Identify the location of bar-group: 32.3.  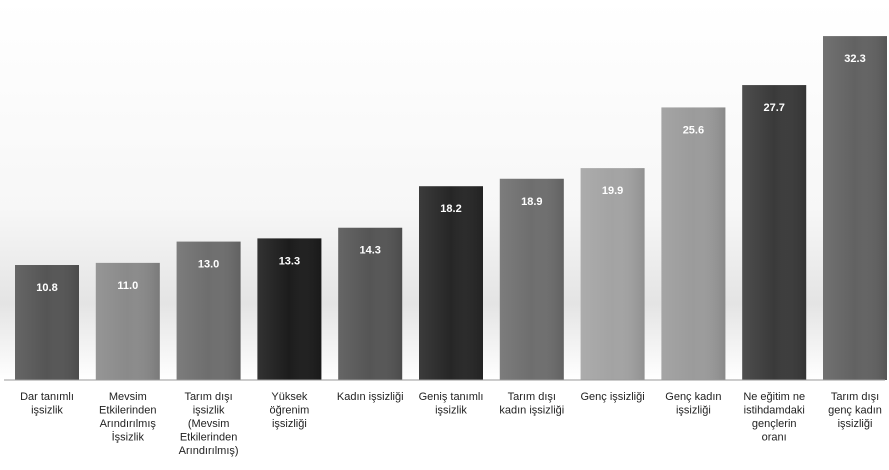
(855, 208).